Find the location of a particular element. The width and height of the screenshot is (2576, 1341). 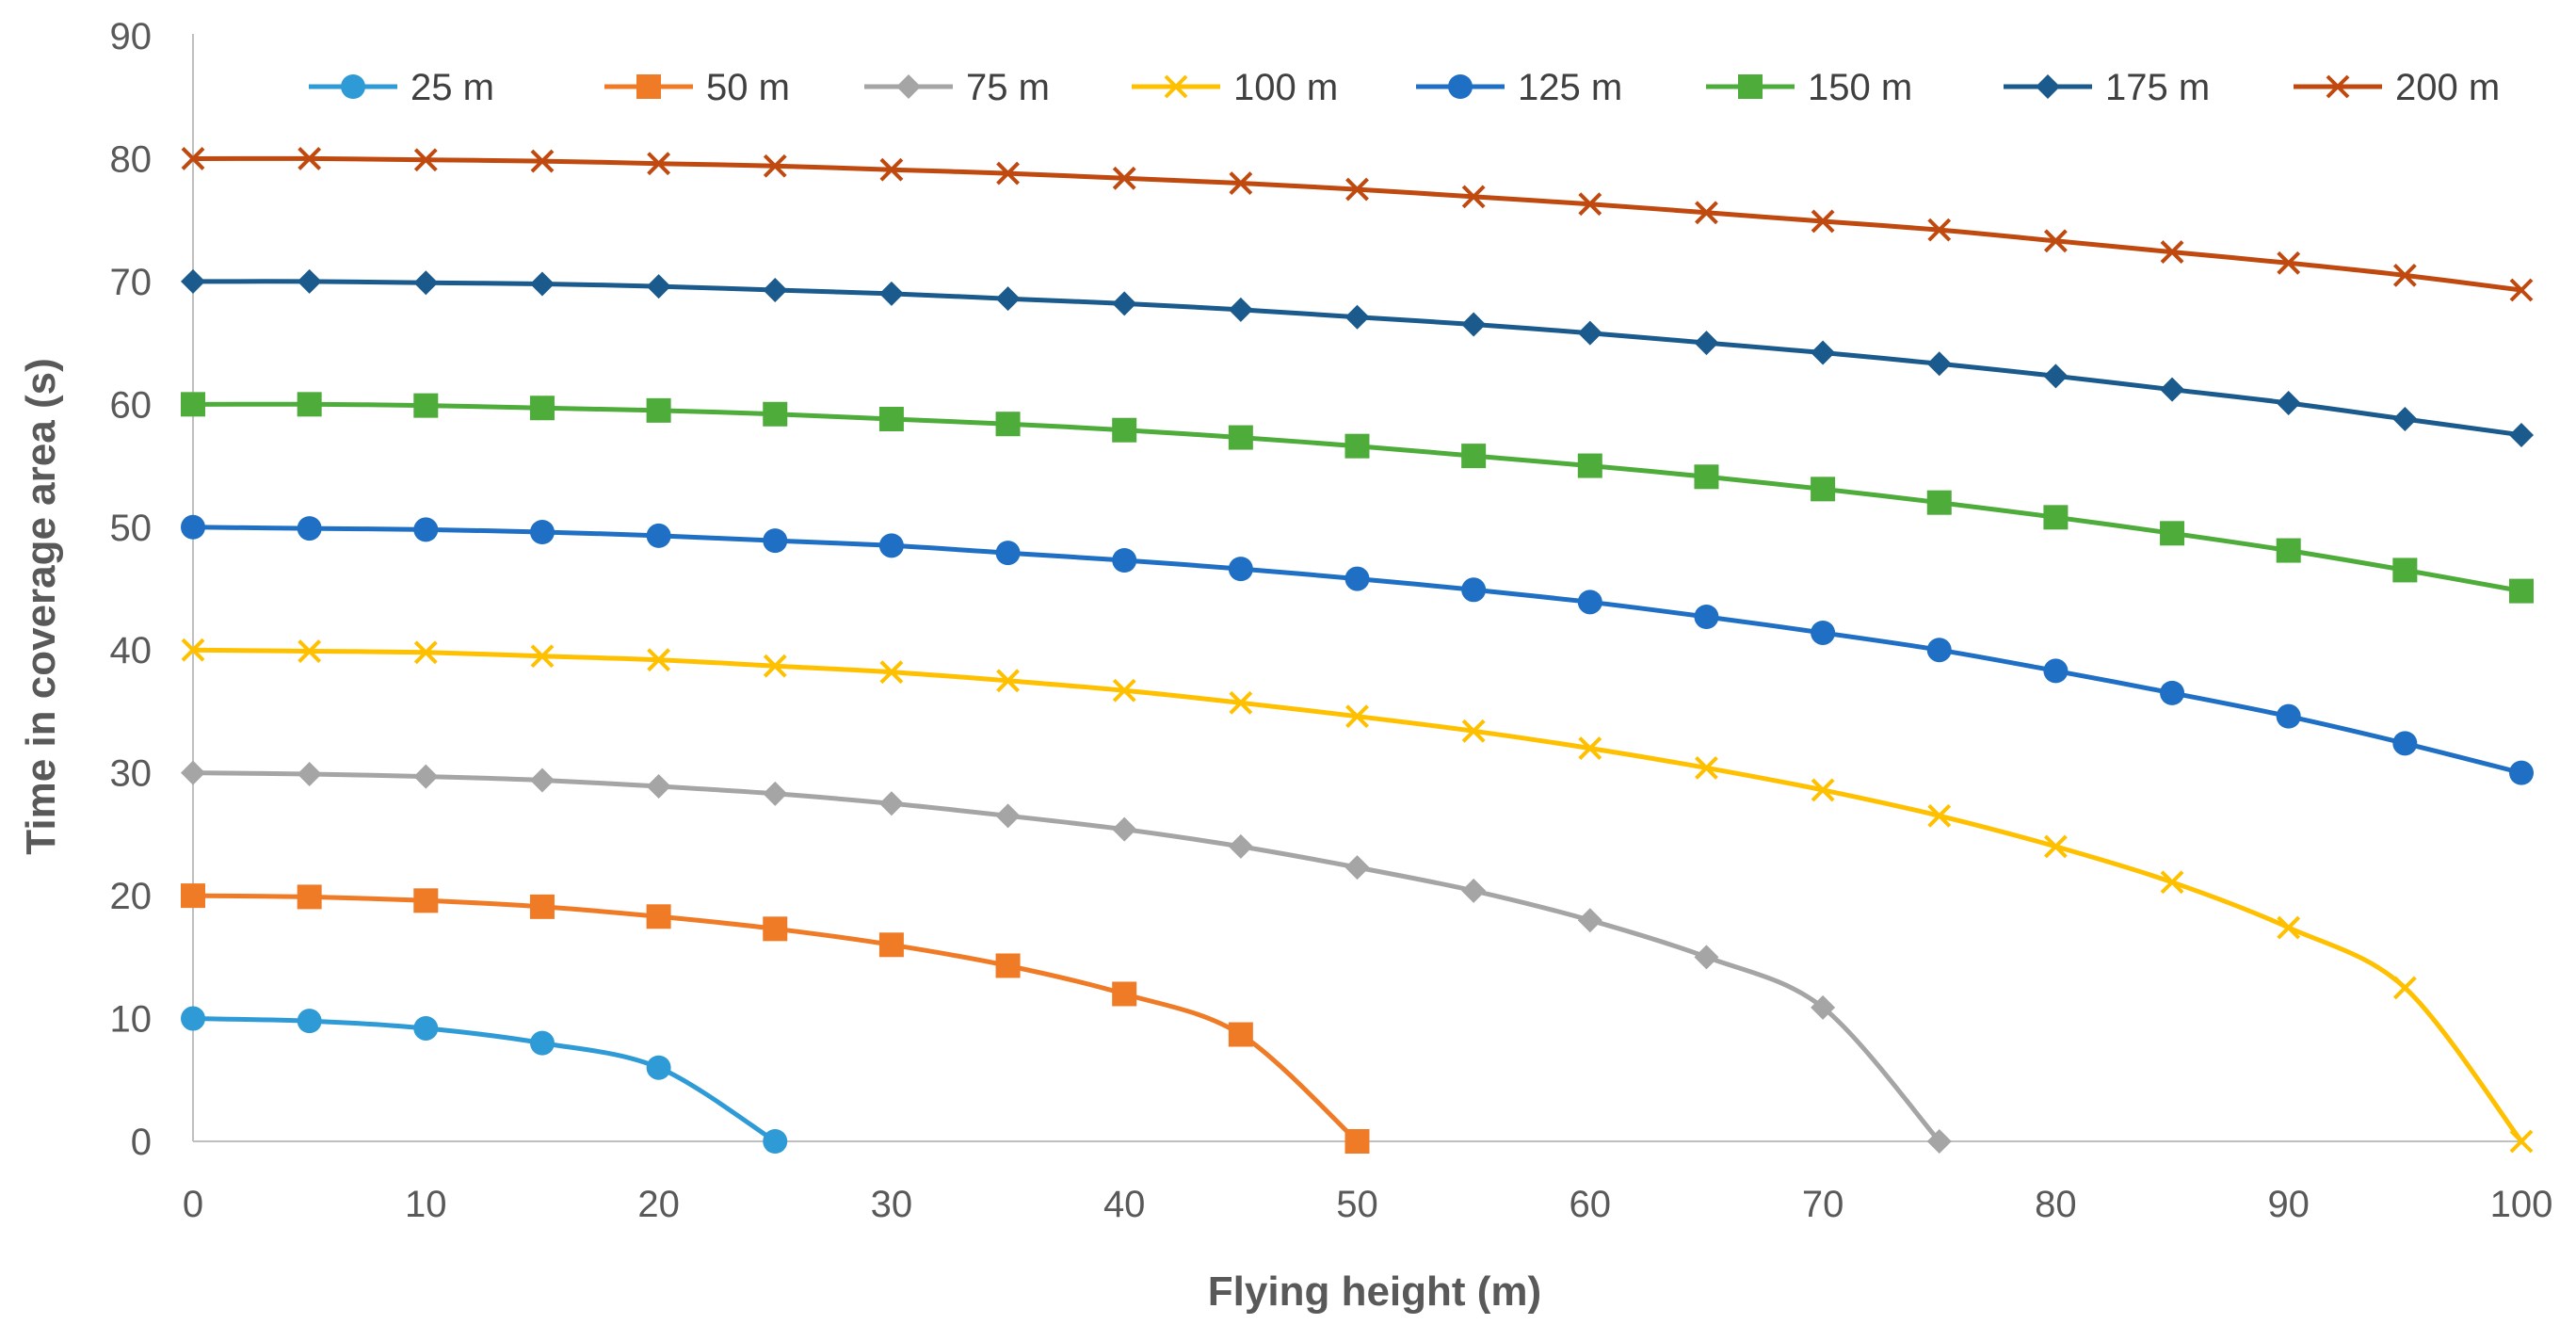

legend-label: 175 m is located at coordinates (2157, 87).